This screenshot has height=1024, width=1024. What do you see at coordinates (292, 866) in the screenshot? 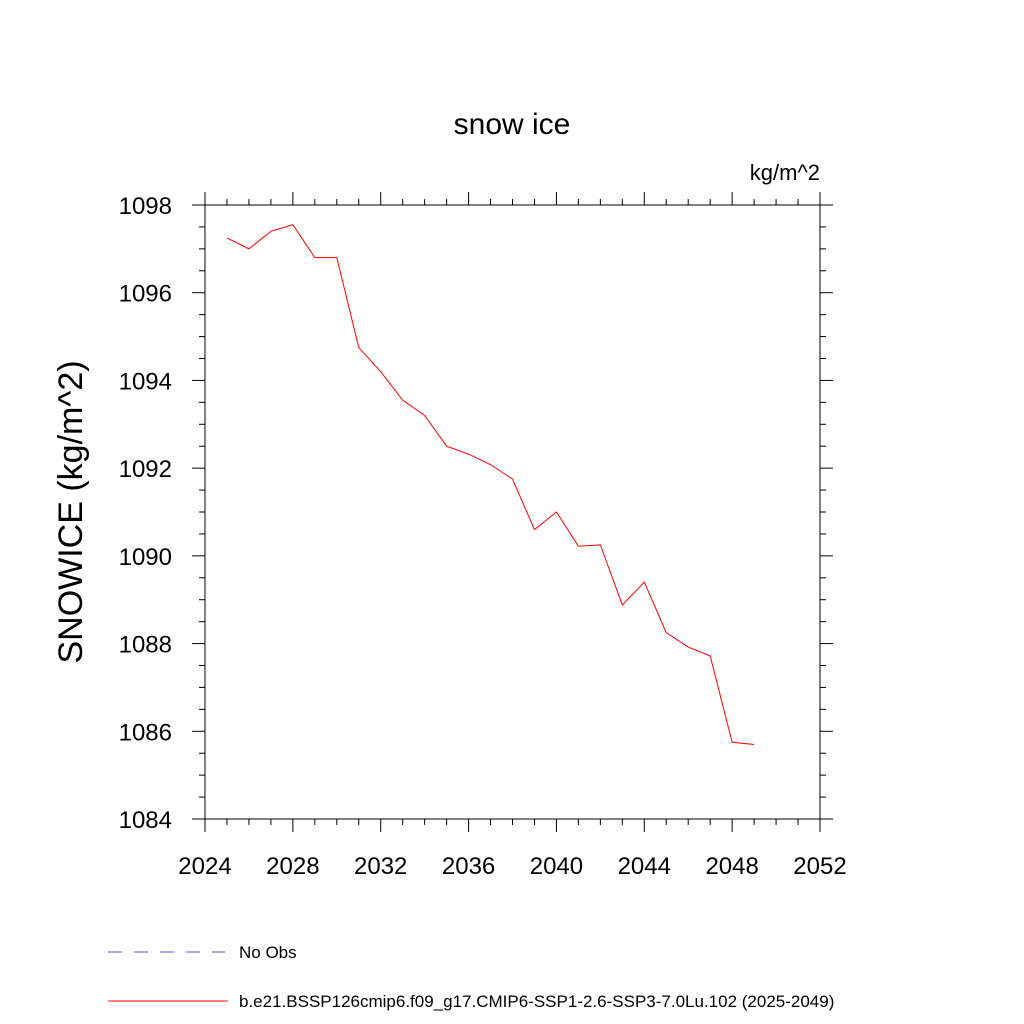
I see `x-tick-label: 2028` at bounding box center [292, 866].